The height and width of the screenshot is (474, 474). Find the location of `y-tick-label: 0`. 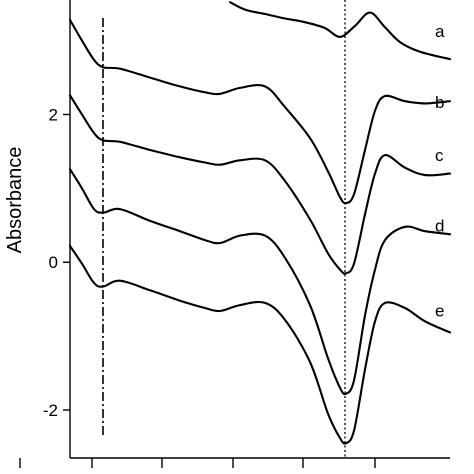

y-tick-label: 0 is located at coordinates (53, 262).